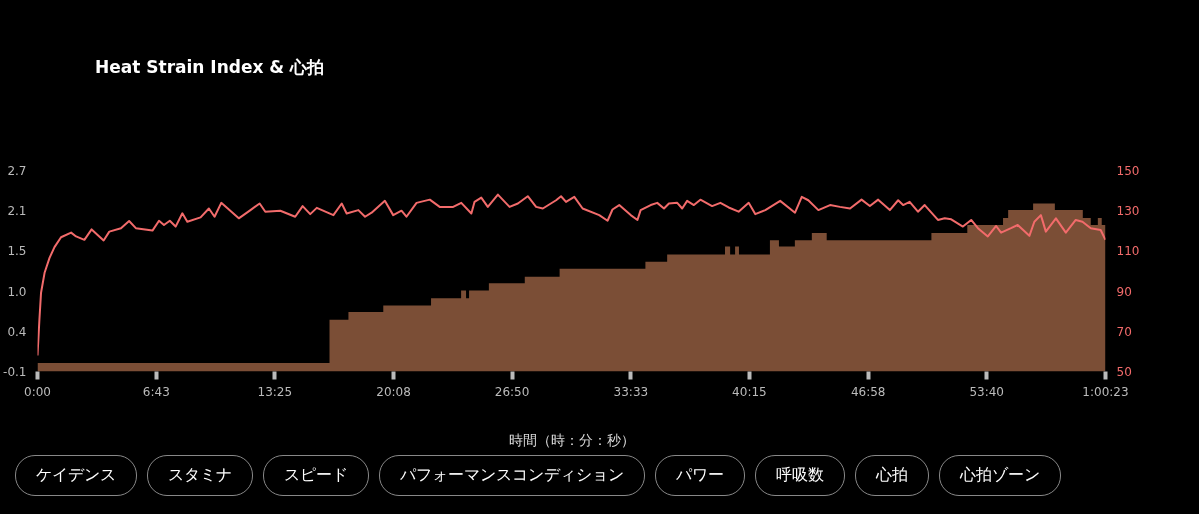 The width and height of the screenshot is (1199, 514). I want to click on y-tick-label: 1.5, so click(17, 251).